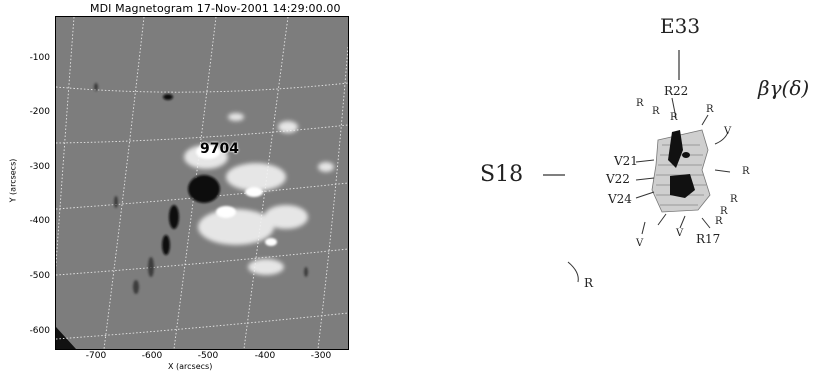  Describe the element at coordinates (190, 366) in the screenshot. I see `x-axis-label: X (arcsecs)` at that location.